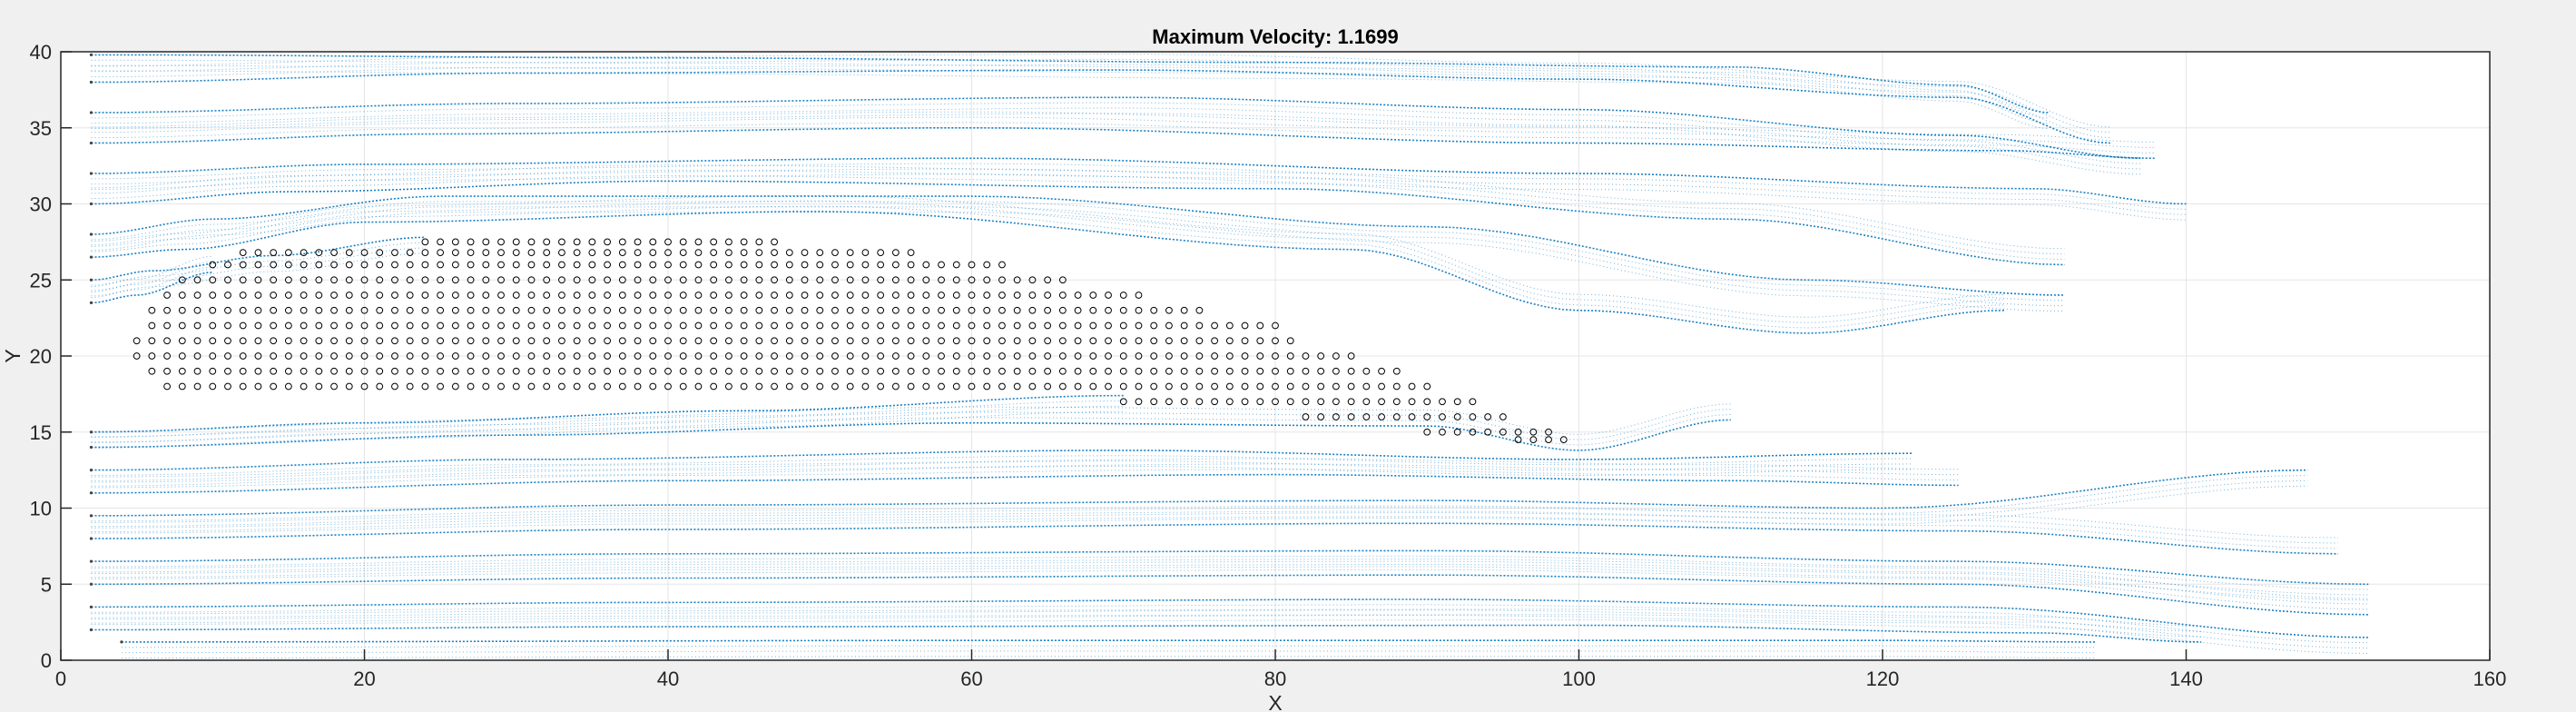 Image resolution: width=2576 pixels, height=712 pixels. I want to click on x-tick-label: 140, so click(2186, 679).